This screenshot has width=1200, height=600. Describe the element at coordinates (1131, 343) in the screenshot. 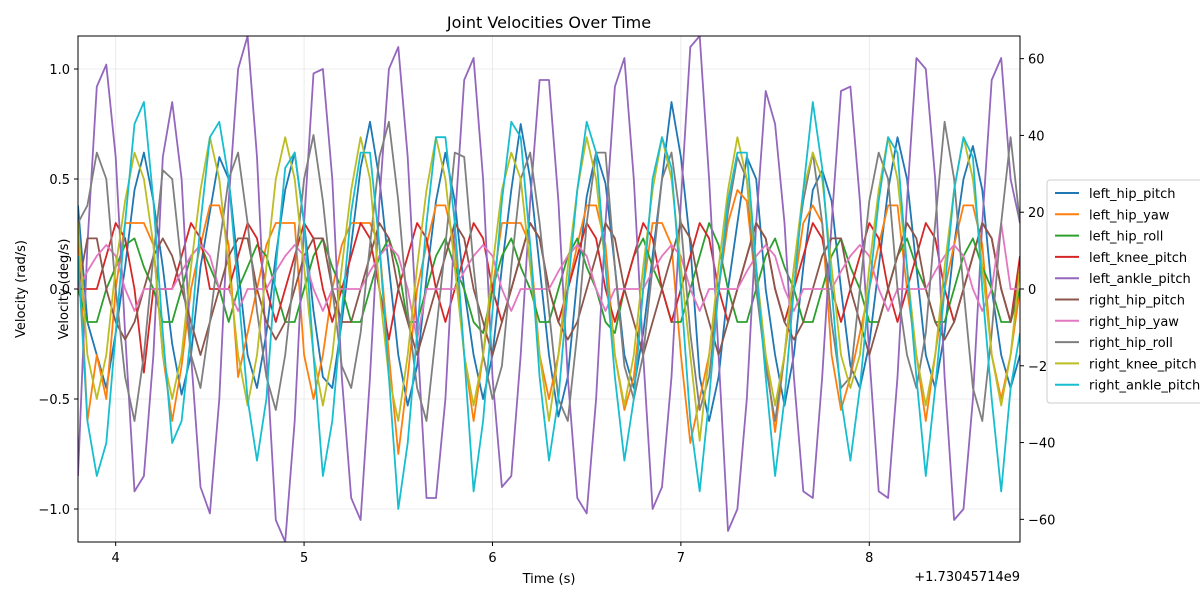

I see `legend-label: right_hip_roll` at that location.